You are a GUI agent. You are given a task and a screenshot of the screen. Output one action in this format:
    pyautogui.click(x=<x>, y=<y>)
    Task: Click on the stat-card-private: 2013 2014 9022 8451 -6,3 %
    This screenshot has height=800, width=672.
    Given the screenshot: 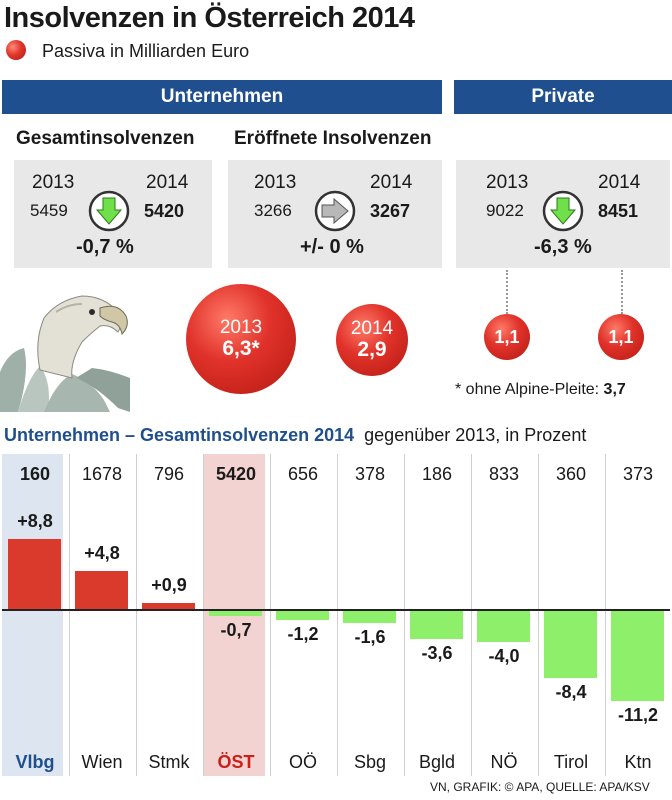 What is the action you would take?
    pyautogui.click(x=563, y=214)
    